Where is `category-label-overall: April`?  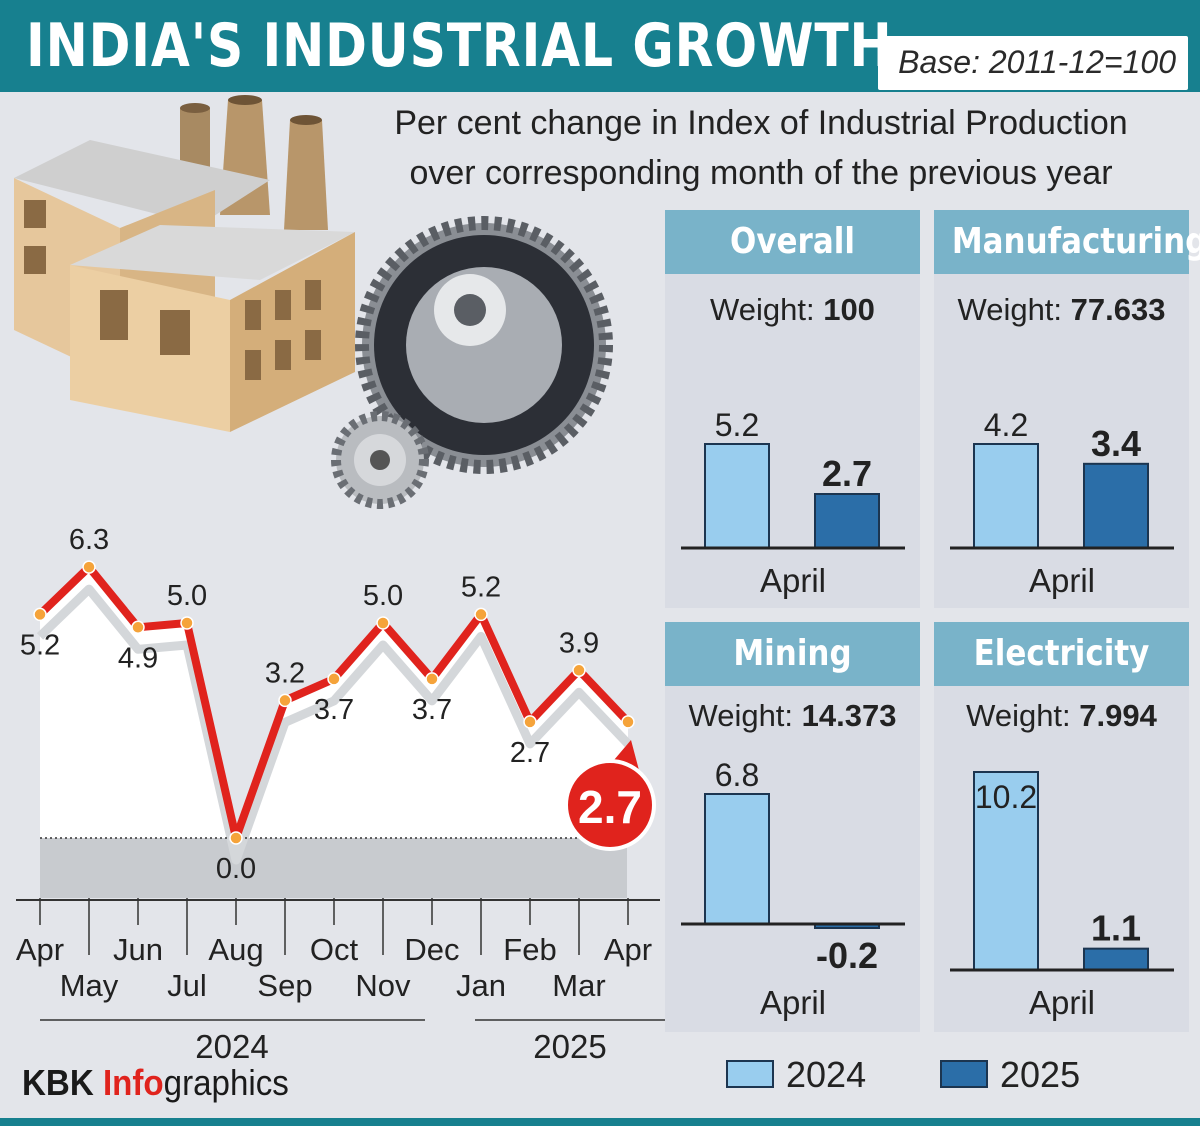 category-label-overall: April is located at coordinates (793, 580).